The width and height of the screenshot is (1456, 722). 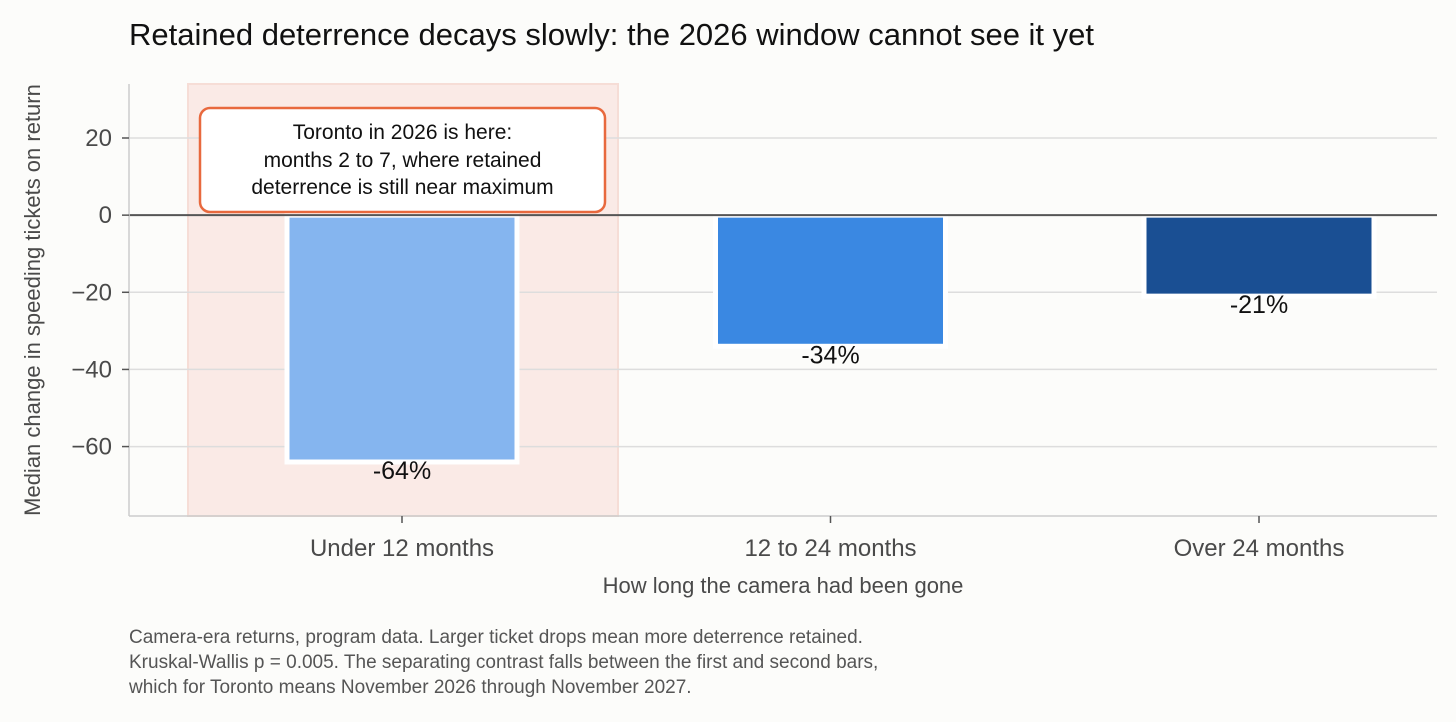 What do you see at coordinates (1259, 305) in the screenshot?
I see `data-label: -21%` at bounding box center [1259, 305].